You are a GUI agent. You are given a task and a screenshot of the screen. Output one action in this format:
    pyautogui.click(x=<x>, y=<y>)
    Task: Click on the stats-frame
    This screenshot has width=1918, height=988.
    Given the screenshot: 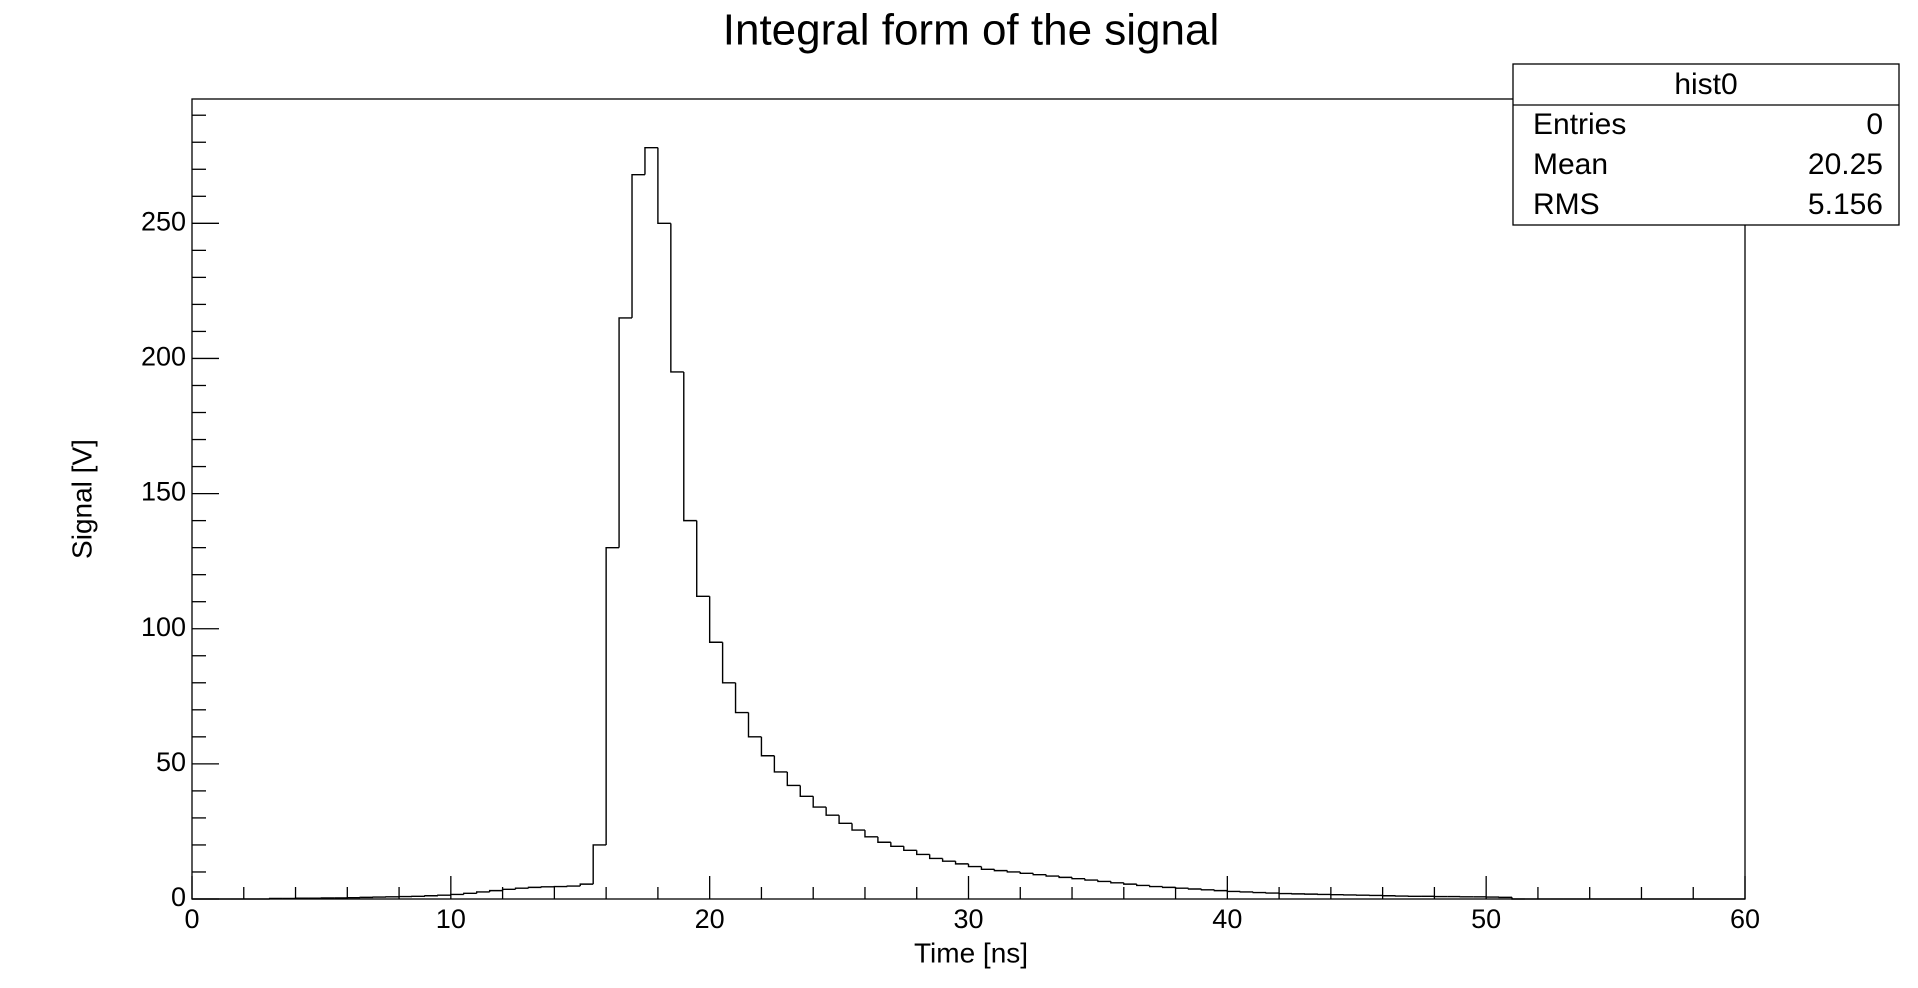 What is the action you would take?
    pyautogui.click(x=1706, y=144)
    